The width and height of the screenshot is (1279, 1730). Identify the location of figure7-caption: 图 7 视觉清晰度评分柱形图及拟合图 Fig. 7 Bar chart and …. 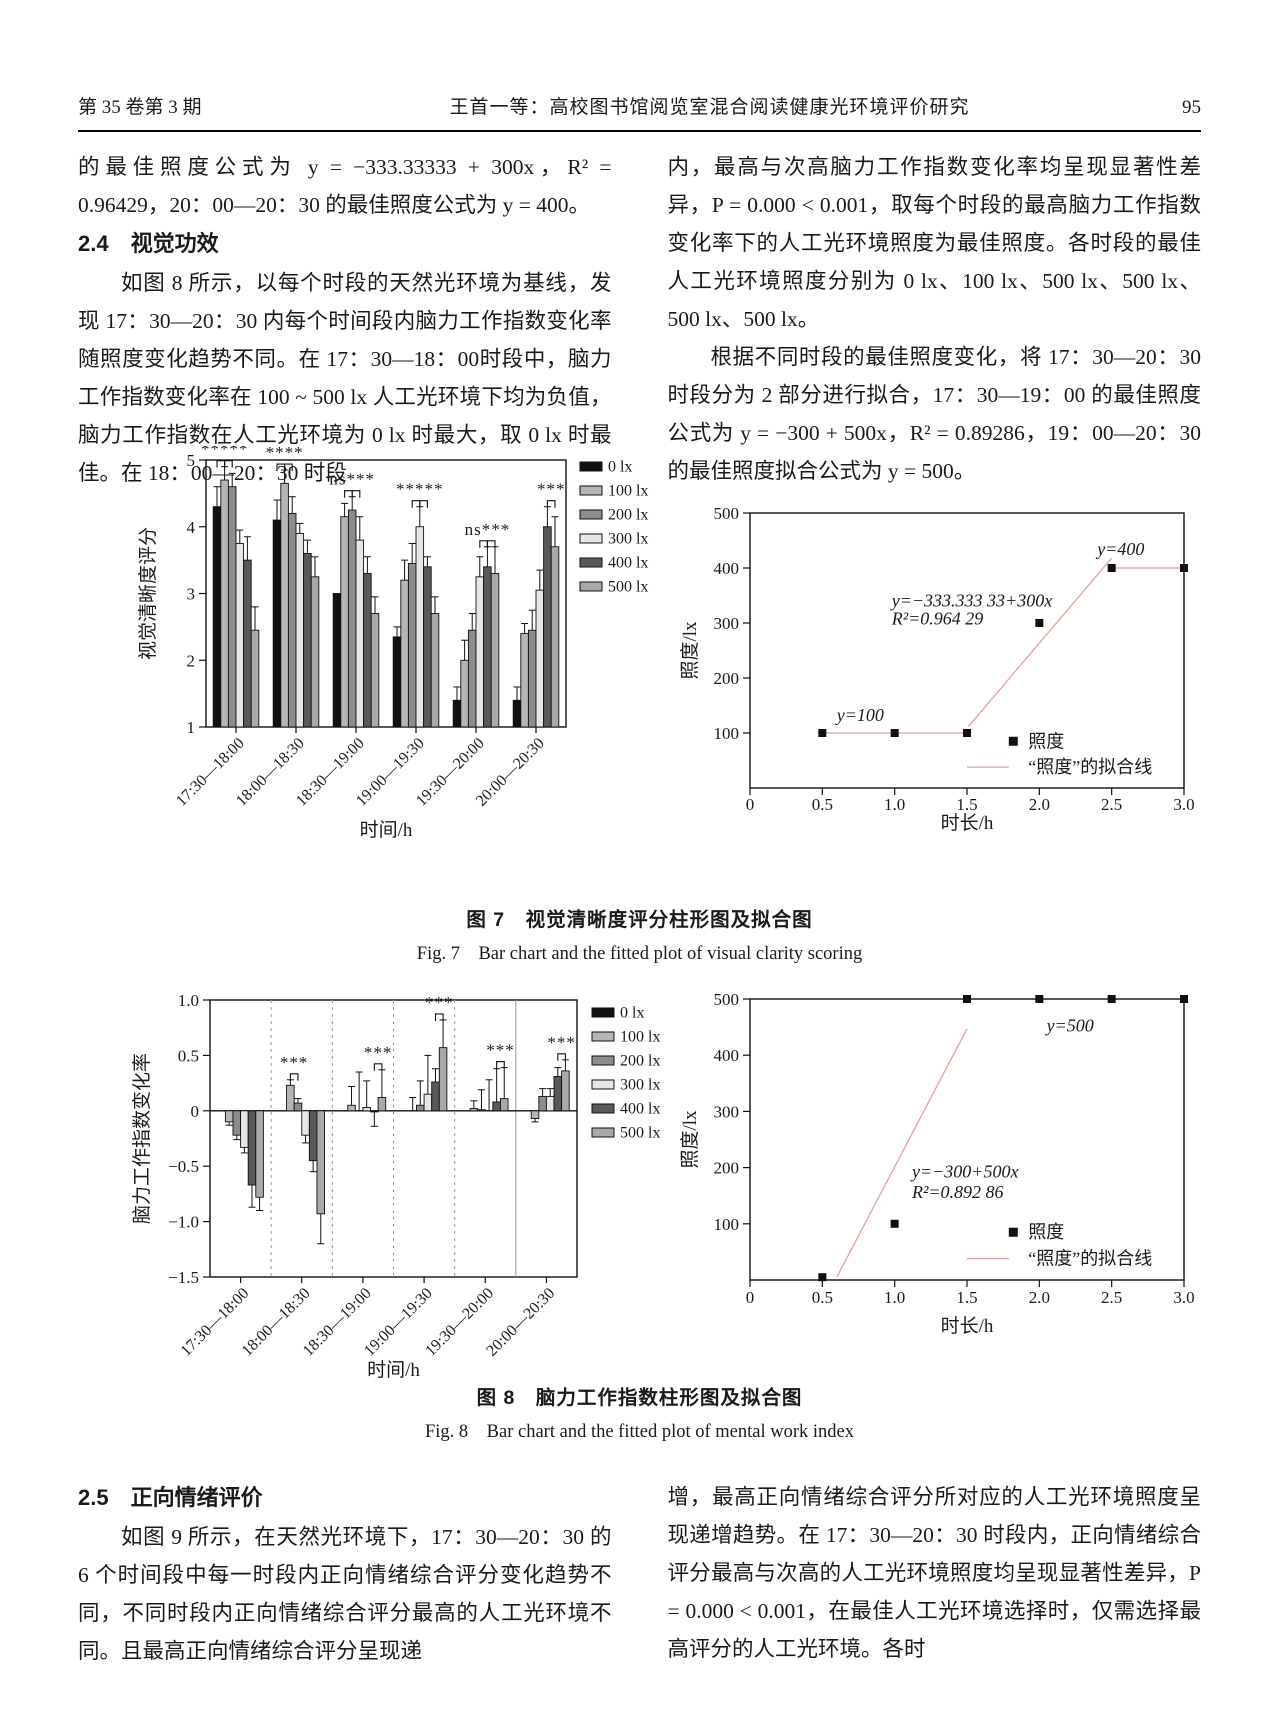
(639, 934).